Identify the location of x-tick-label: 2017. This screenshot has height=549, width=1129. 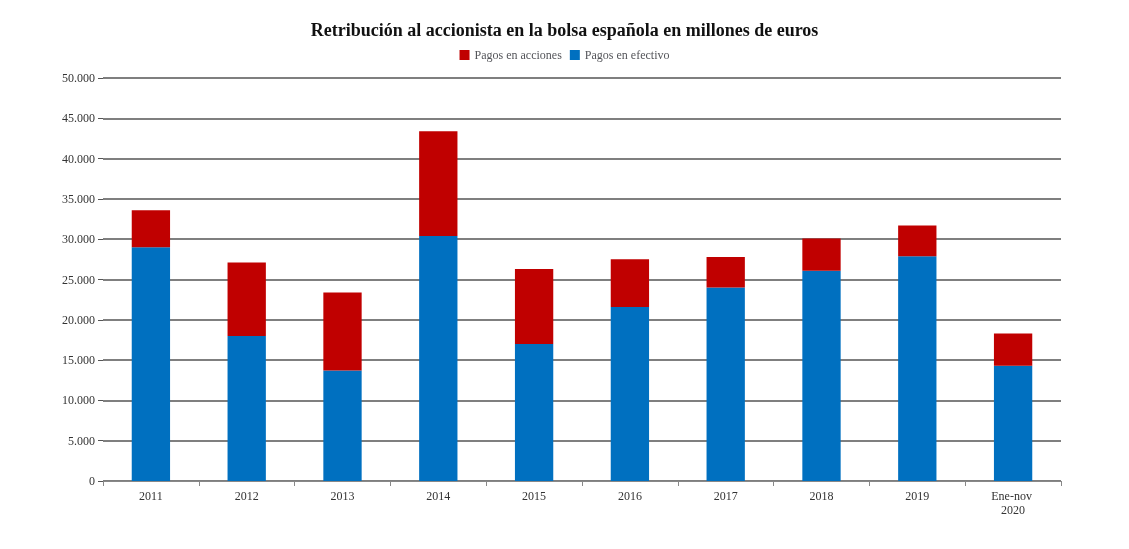
(725, 496).